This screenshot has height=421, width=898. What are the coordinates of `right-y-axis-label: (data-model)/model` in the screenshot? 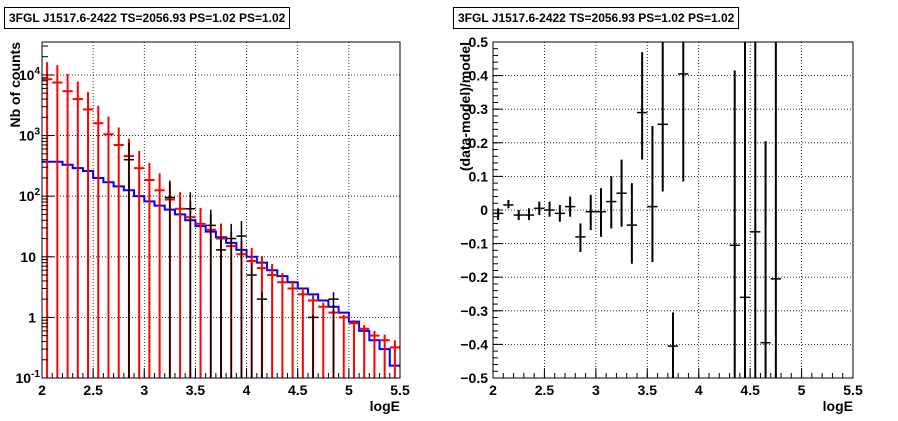 It's located at (465, 106).